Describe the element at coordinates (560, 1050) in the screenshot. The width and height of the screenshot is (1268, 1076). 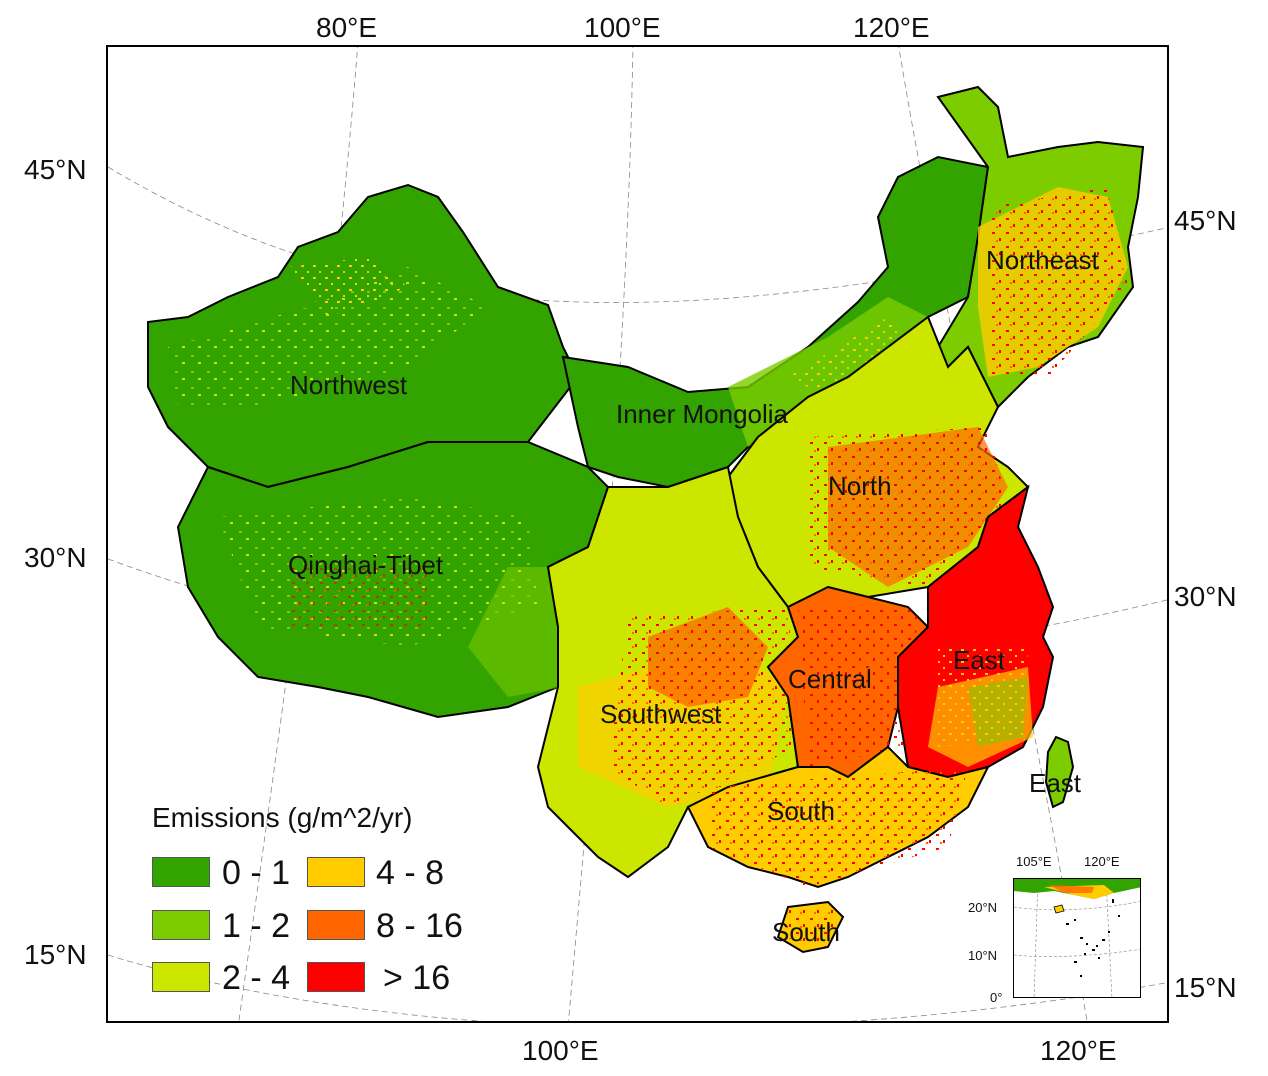
I see `axis-bottom-100E: 100°E` at that location.